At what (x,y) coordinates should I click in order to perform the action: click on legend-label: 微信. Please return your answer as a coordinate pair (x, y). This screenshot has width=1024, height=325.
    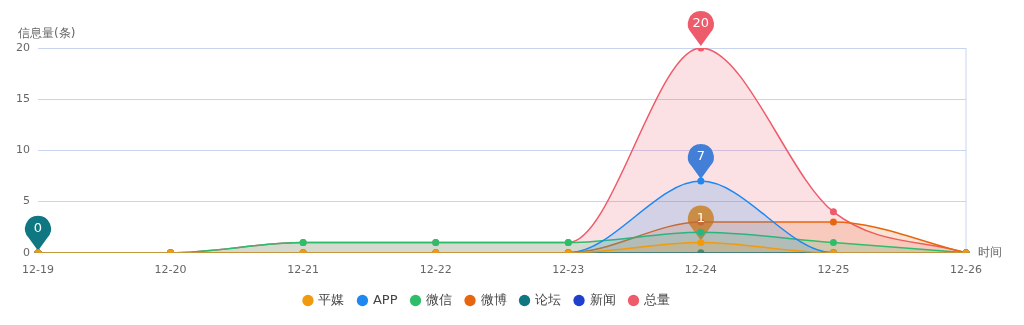
    Looking at the image, I should click on (439, 299).